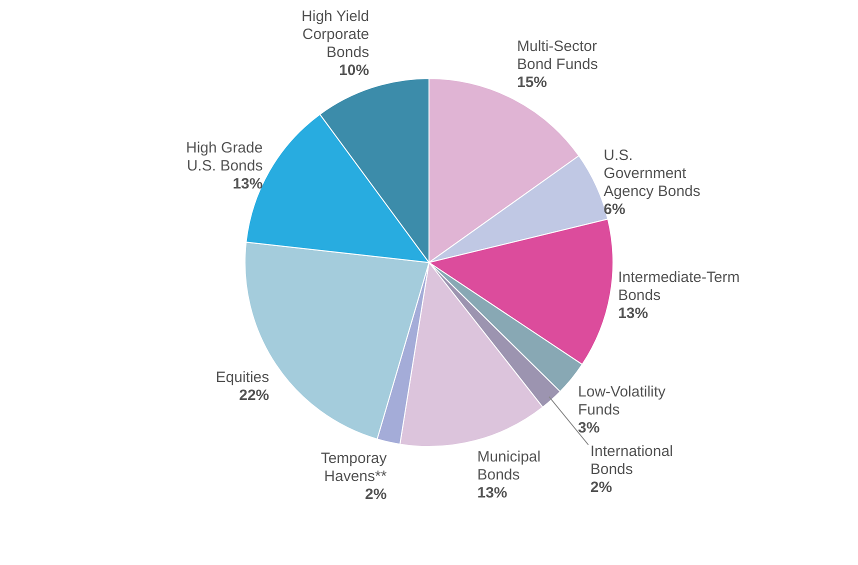  Describe the element at coordinates (224, 157) in the screenshot. I see `slice-label: High Grade U.S. Bonds` at that location.